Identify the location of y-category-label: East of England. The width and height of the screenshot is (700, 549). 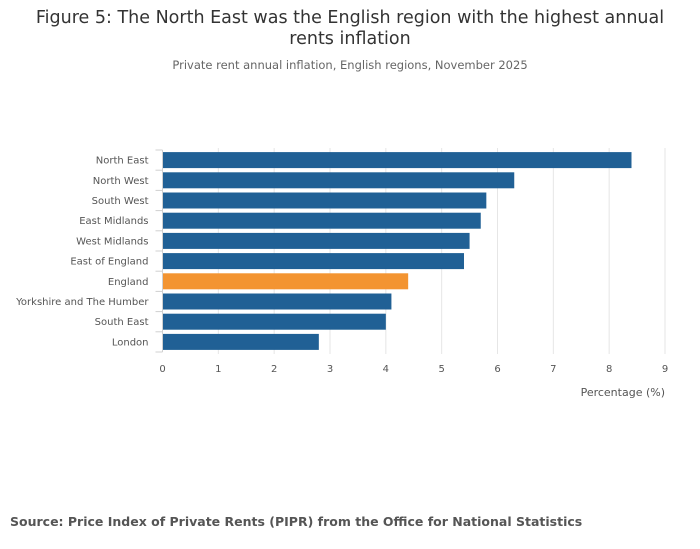
(109, 262).